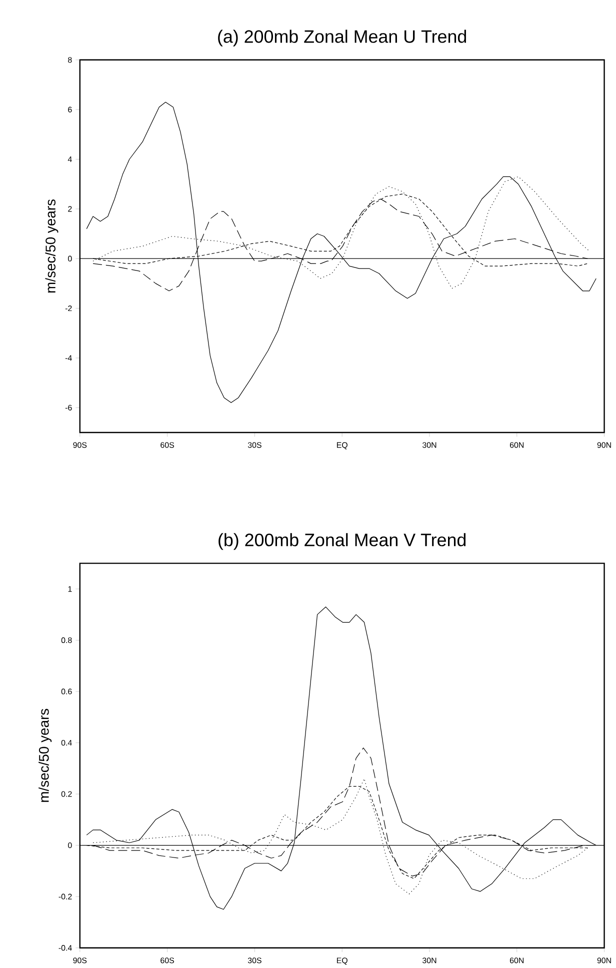  What do you see at coordinates (342, 38) in the screenshot?
I see `chart-title: (a) 200mb Zonal Mean U Trend` at bounding box center [342, 38].